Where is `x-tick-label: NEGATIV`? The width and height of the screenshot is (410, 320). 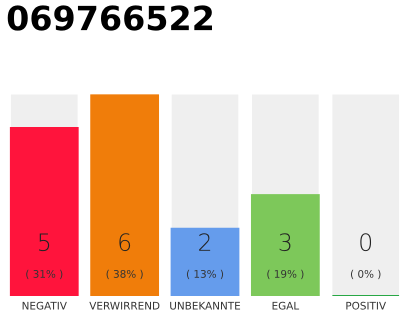
x-tick-label: NEGATIV is located at coordinates (44, 306).